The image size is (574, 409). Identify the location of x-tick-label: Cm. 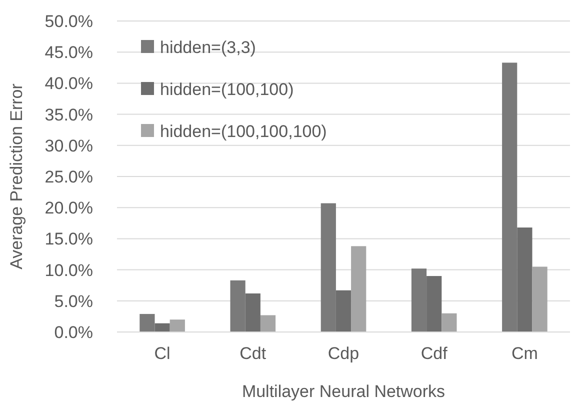
(524, 353).